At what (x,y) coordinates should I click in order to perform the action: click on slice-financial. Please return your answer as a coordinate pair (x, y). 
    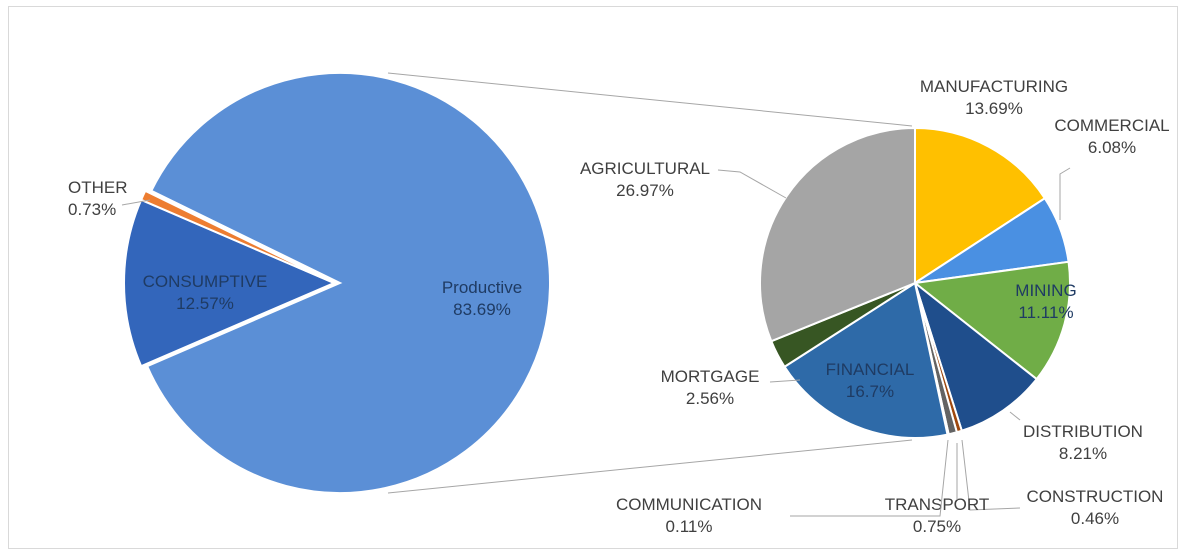
    Looking at the image, I should click on (866, 360).